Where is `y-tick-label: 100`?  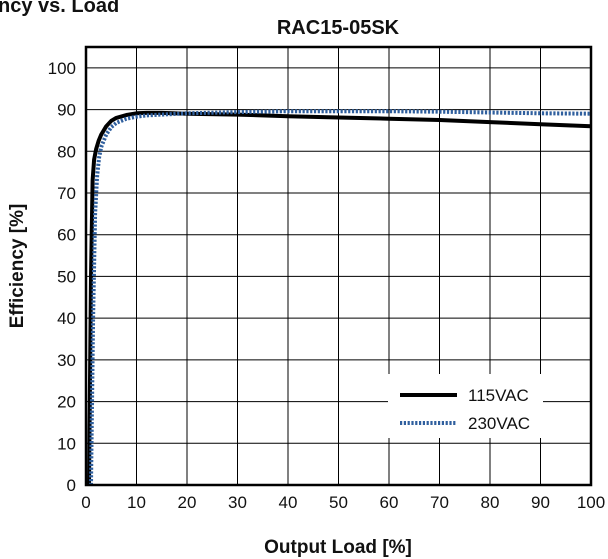 y-tick-label: 100 is located at coordinates (62, 68).